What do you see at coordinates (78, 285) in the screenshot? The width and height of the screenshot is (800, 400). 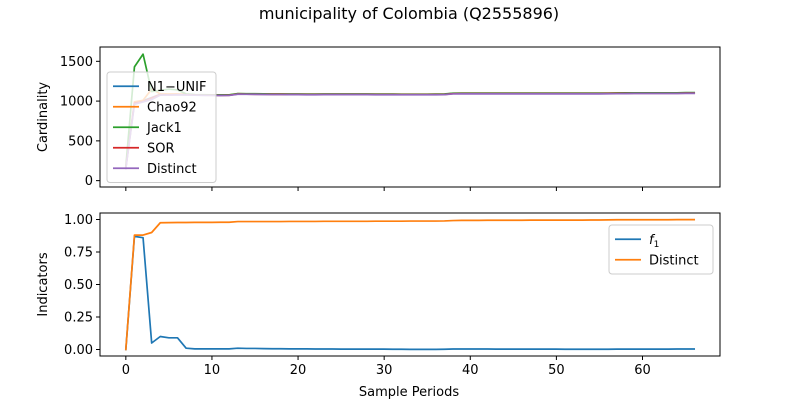 I see `y-tick-label: 0.50` at bounding box center [78, 285].